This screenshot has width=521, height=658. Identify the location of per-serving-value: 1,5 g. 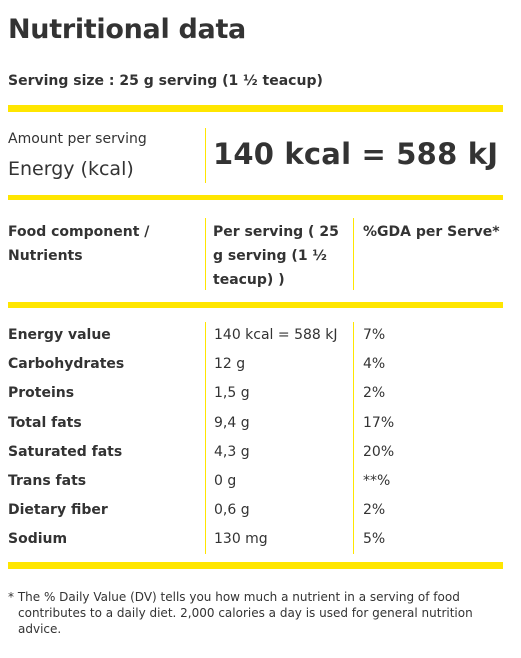
(232, 393).